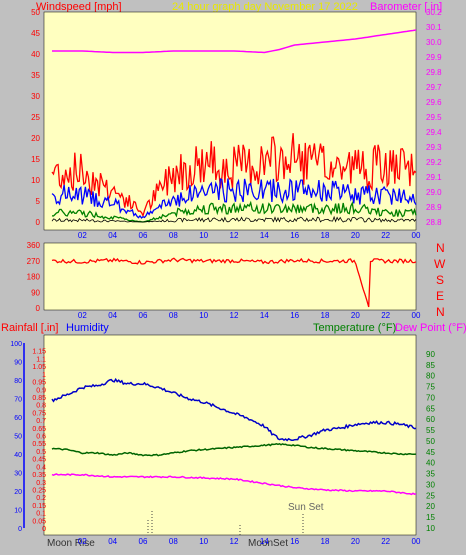 The width and height of the screenshot is (466, 555). I want to click on temp-x-tick-label: 20, so click(355, 541).